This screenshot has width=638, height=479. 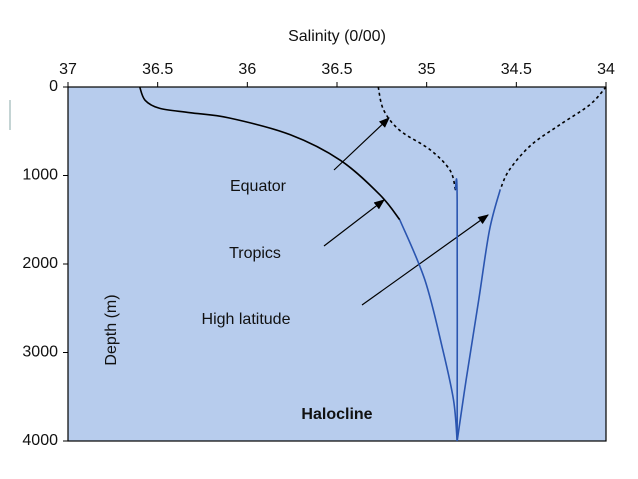 What do you see at coordinates (427, 69) in the screenshot?
I see `x-tick-label: 35` at bounding box center [427, 69].